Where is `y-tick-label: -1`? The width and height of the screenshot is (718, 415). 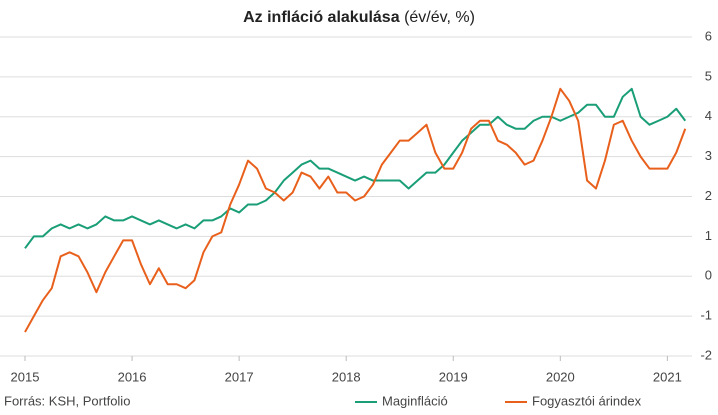
y-tick-label: -1 is located at coordinates (706, 315).